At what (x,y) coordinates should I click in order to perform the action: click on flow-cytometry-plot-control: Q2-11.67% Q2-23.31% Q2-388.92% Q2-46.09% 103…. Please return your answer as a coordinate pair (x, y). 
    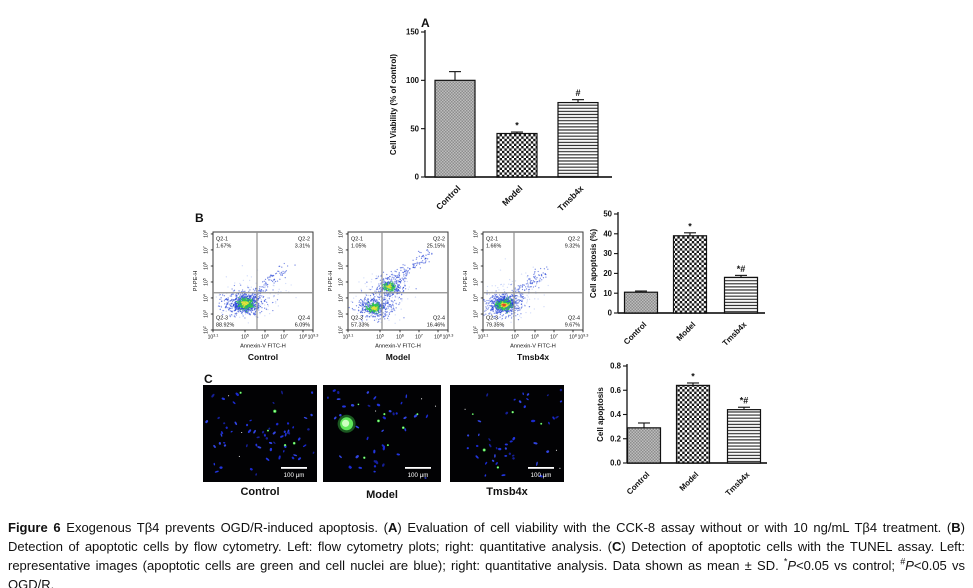
    Looking at the image, I should click on (256, 296).